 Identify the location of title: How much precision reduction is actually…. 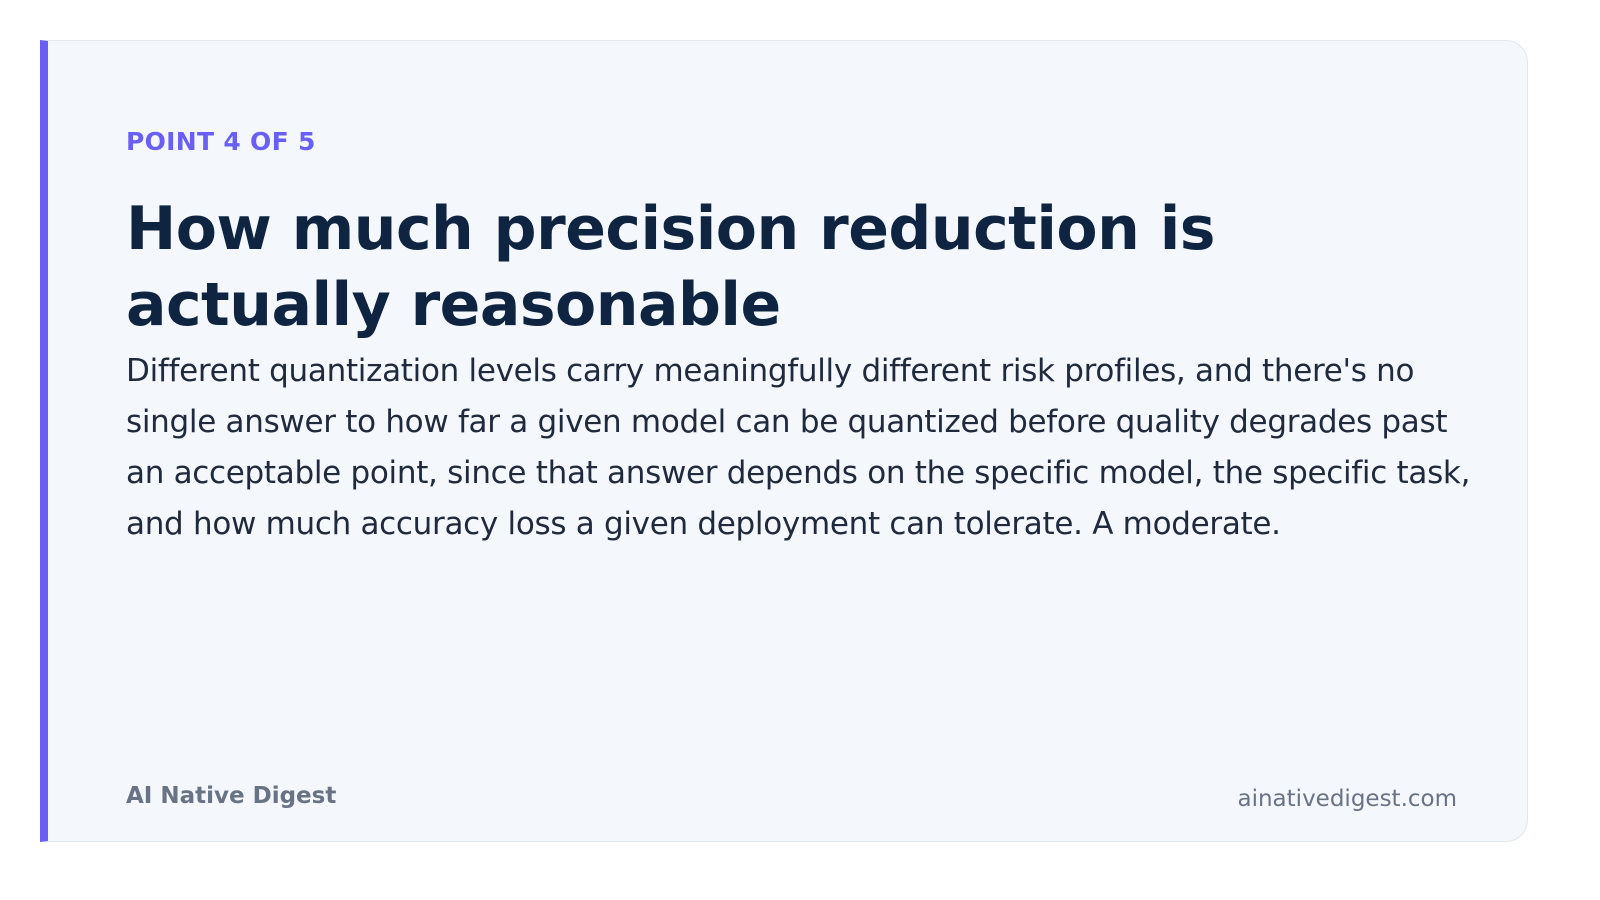
(671, 267).